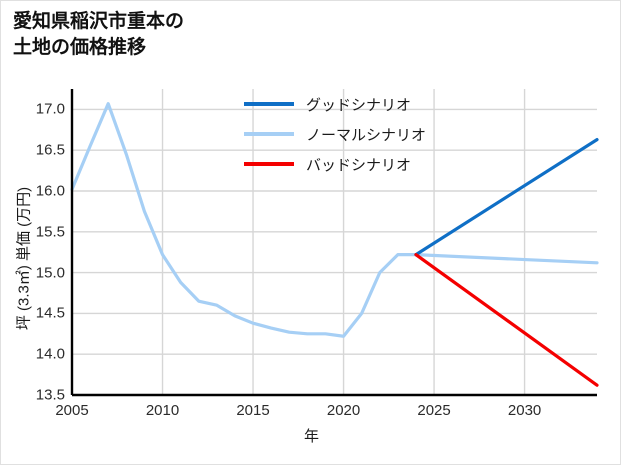 The height and width of the screenshot is (465, 621). I want to click on y-tick-label: 13.5, so click(50, 395).